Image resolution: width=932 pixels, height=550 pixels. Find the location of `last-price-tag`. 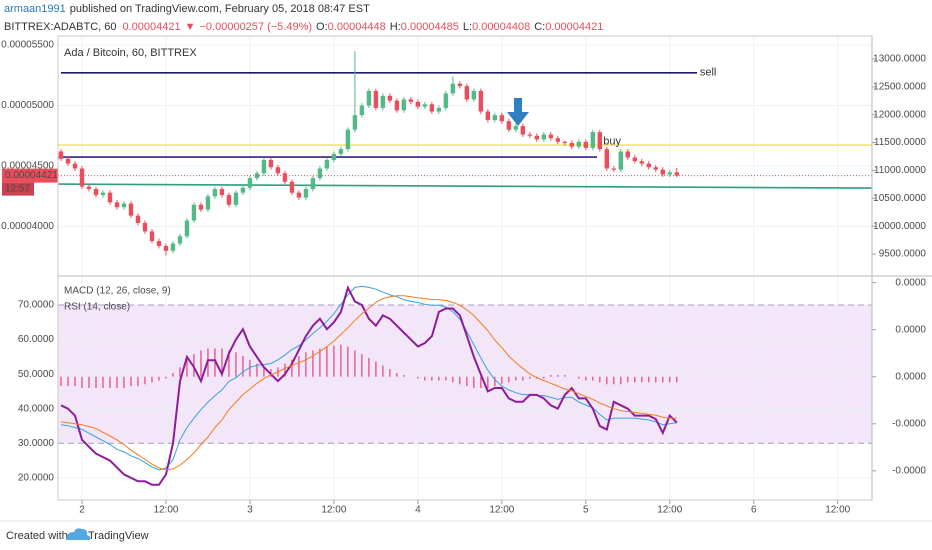

last-price-tag is located at coordinates (30, 175).